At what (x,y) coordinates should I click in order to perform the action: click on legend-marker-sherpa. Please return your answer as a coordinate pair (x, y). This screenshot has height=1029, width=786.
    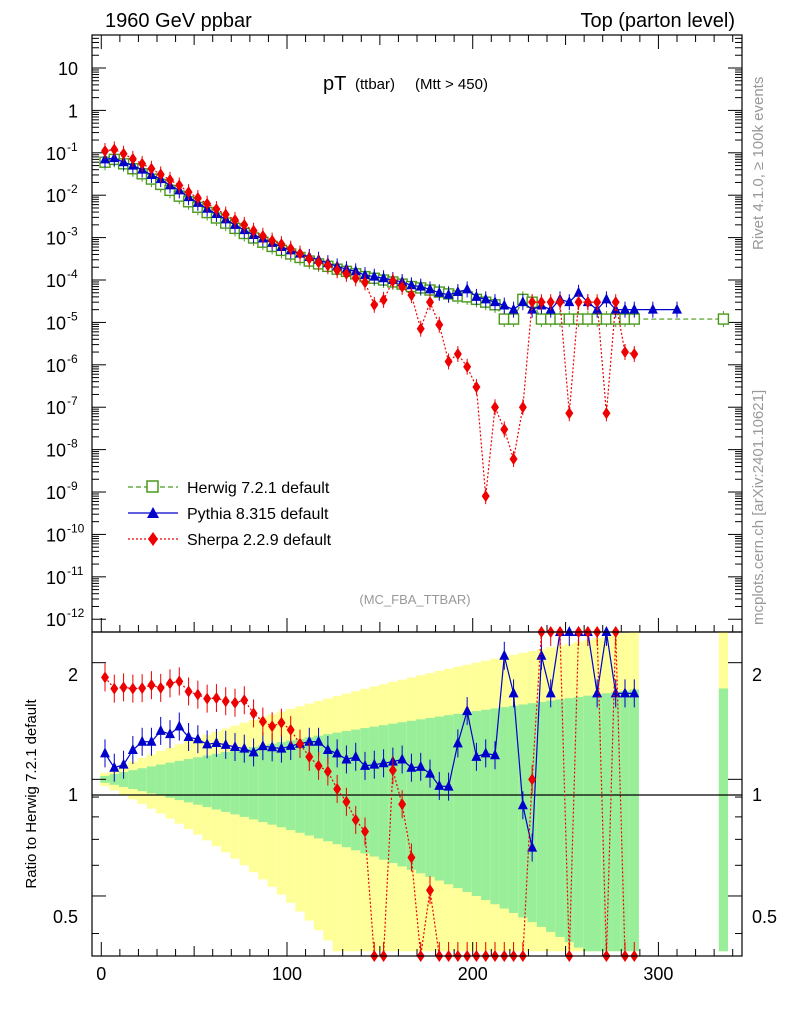
    Looking at the image, I should click on (153, 539).